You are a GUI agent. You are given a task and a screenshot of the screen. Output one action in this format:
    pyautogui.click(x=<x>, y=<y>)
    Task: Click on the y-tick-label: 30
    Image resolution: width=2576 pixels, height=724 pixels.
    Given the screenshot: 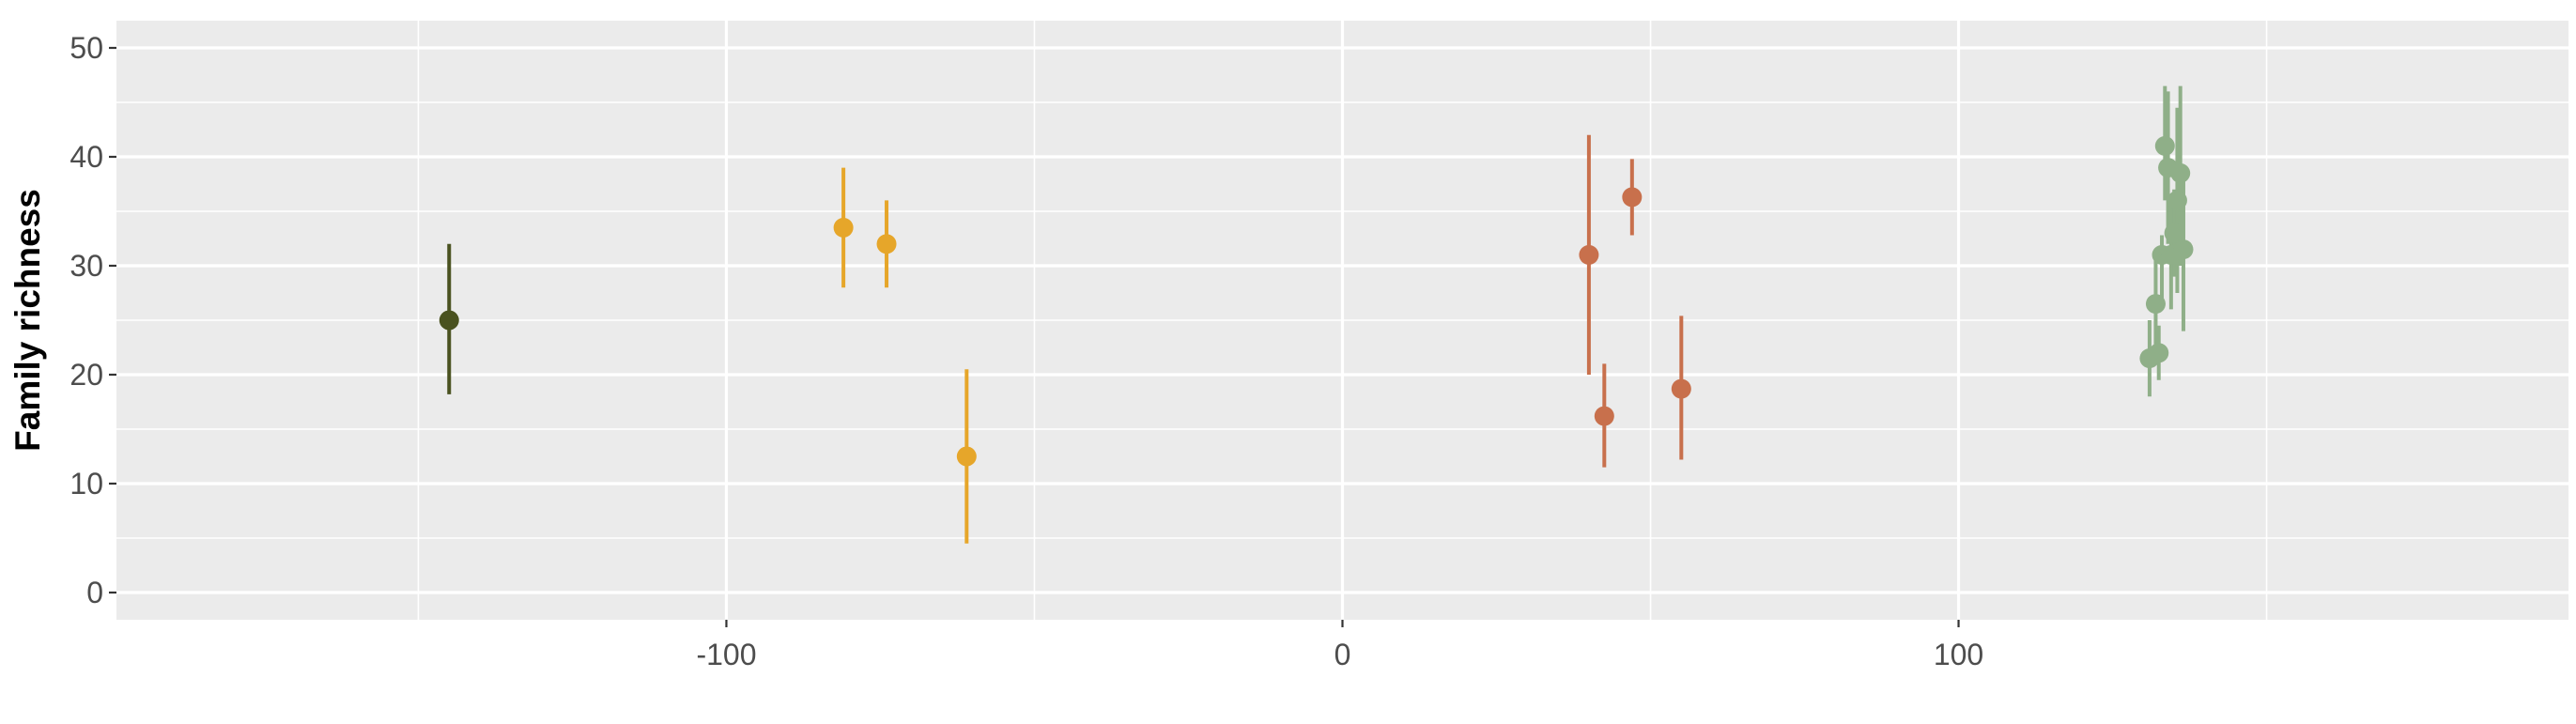 What is the action you would take?
    pyautogui.click(x=86, y=266)
    